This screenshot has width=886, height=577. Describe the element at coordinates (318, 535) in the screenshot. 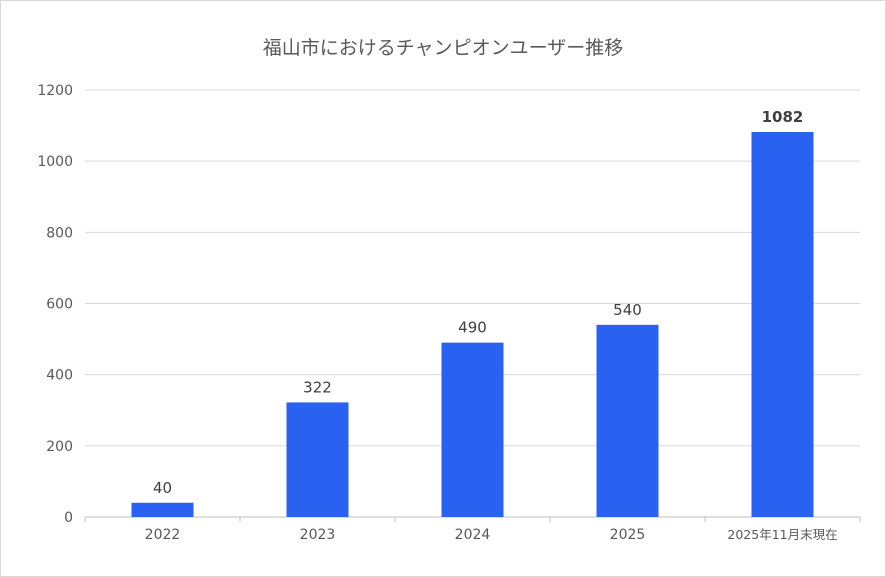

I see `x-category-label: 2023` at that location.